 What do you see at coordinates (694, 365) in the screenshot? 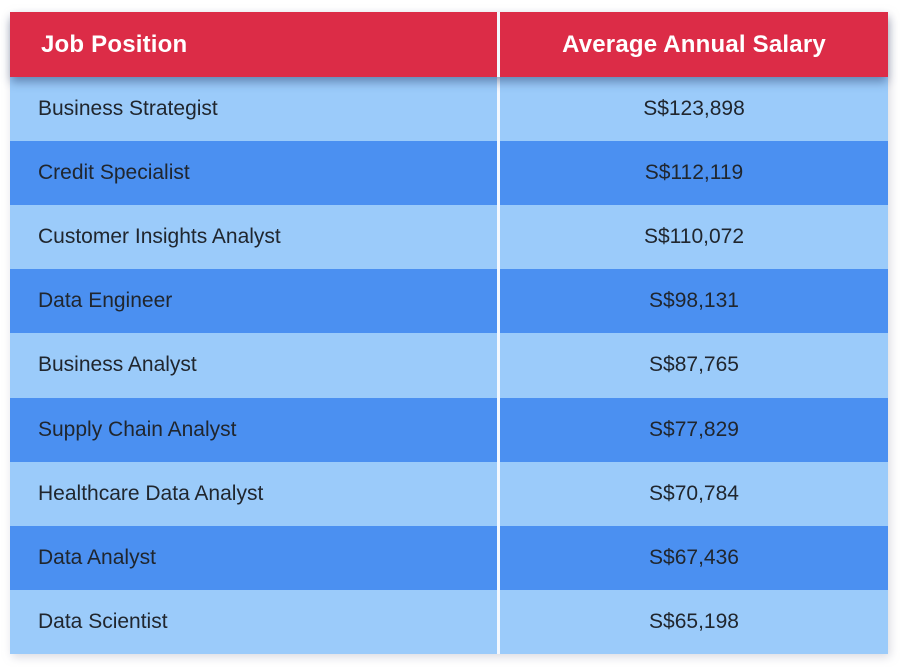
I see `salary-cell: S$87,765` at bounding box center [694, 365].